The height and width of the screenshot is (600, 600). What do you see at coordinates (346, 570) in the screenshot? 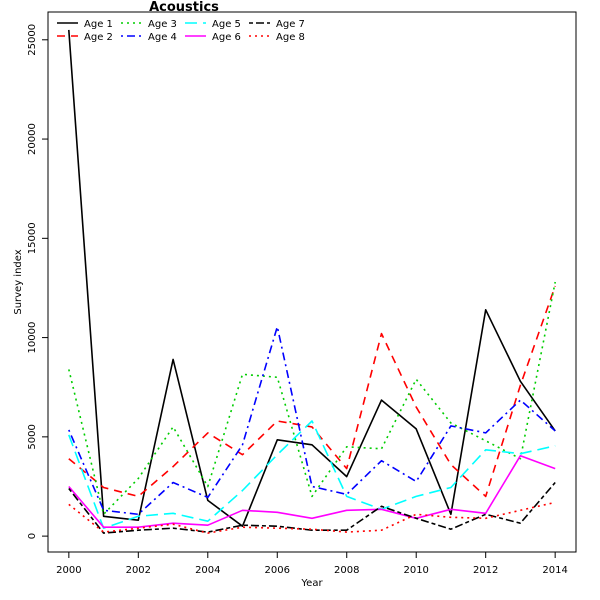
I see `x-tick-label: 2008` at bounding box center [346, 570].